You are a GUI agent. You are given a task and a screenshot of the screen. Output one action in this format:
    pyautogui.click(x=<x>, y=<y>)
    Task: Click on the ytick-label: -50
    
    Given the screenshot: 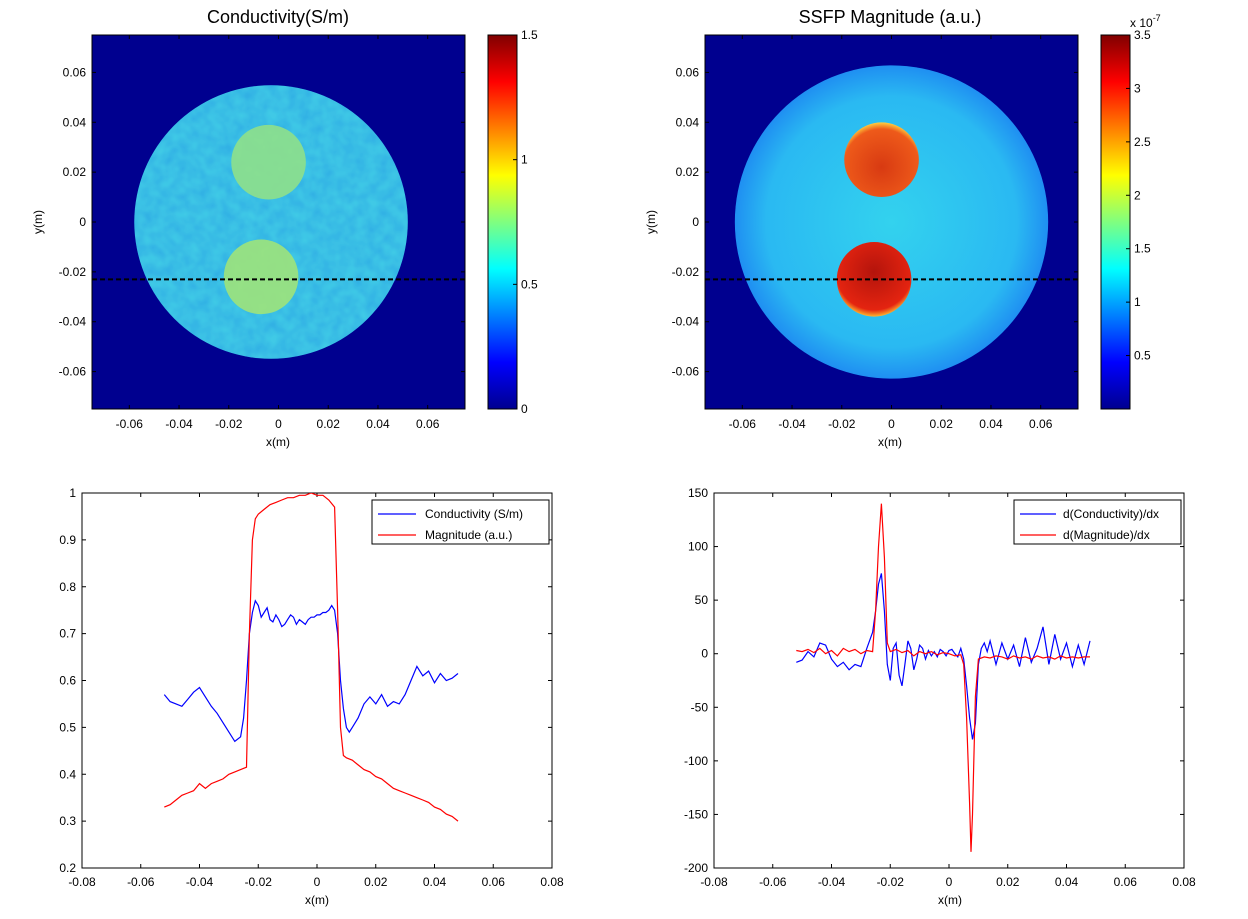 What is the action you would take?
    pyautogui.click(x=700, y=707)
    